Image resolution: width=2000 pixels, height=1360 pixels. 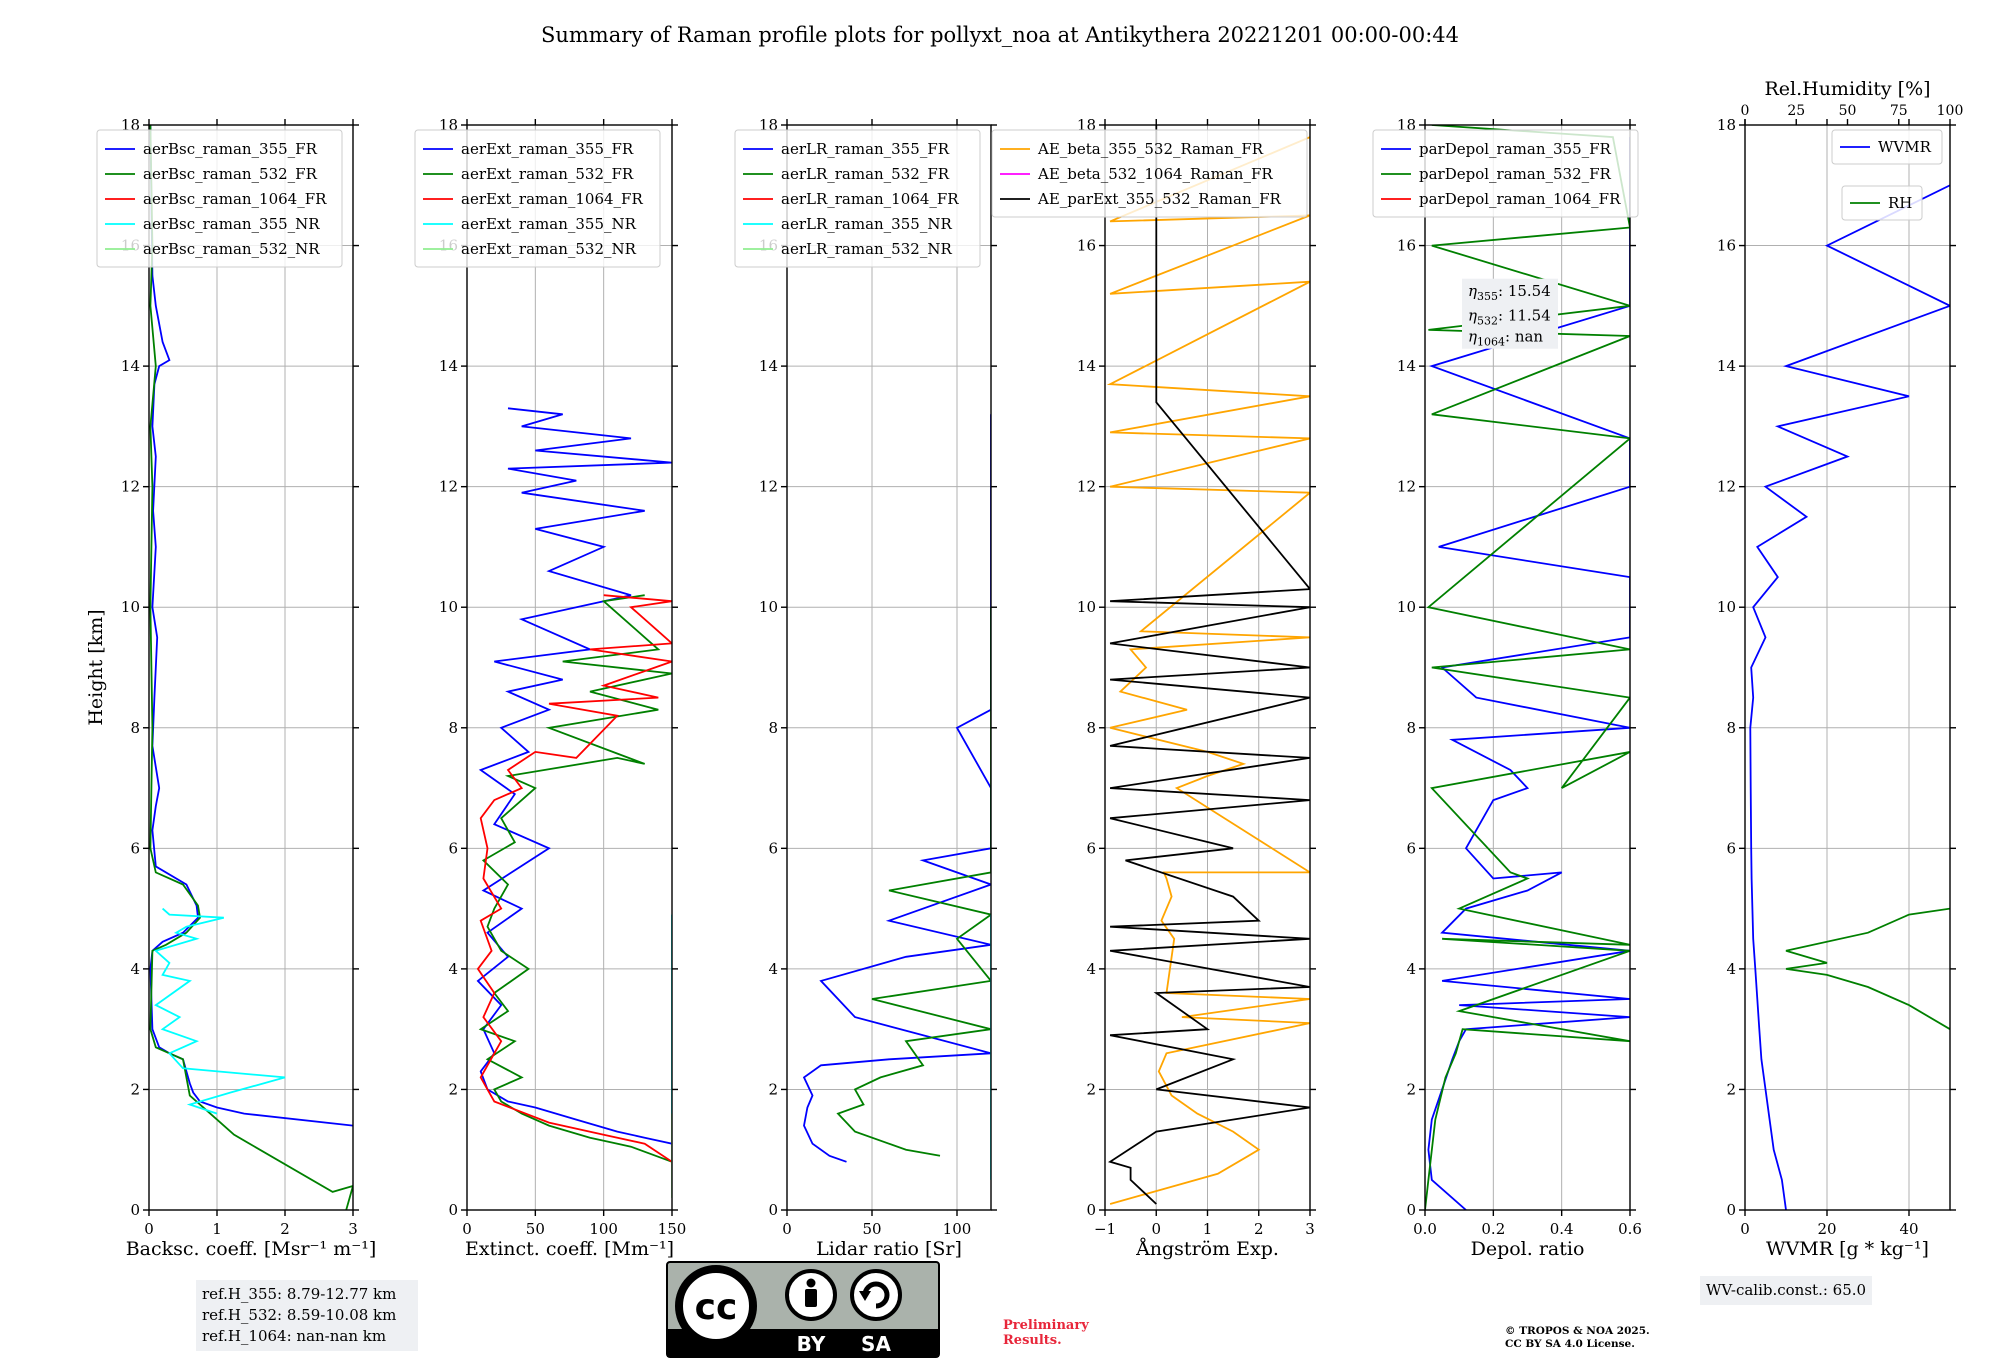 I want to click on x-tick-label: 0.2, so click(x=1493, y=1229).